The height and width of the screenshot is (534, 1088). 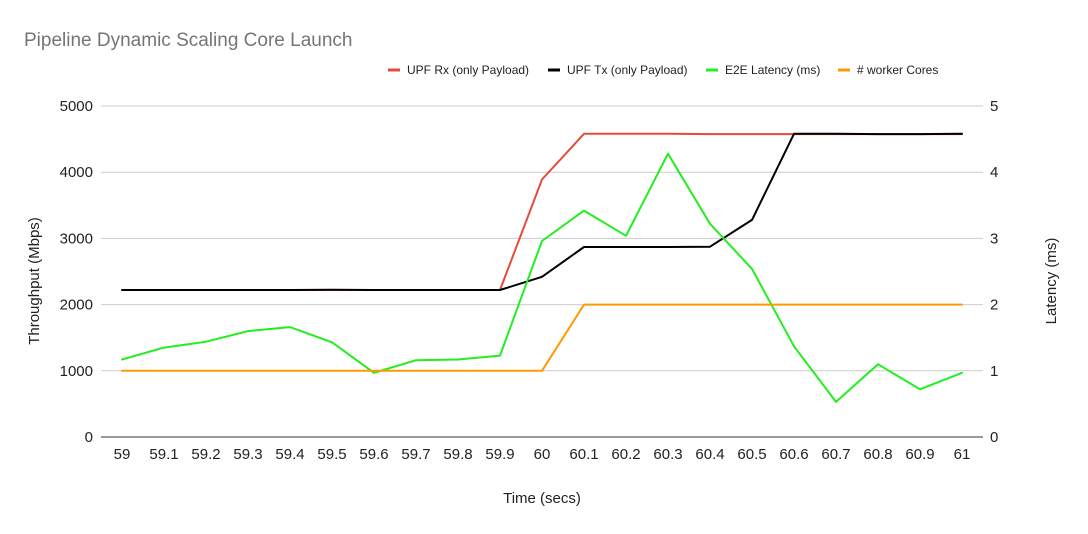 I want to click on y-tick-label: 5000, so click(x=76, y=106).